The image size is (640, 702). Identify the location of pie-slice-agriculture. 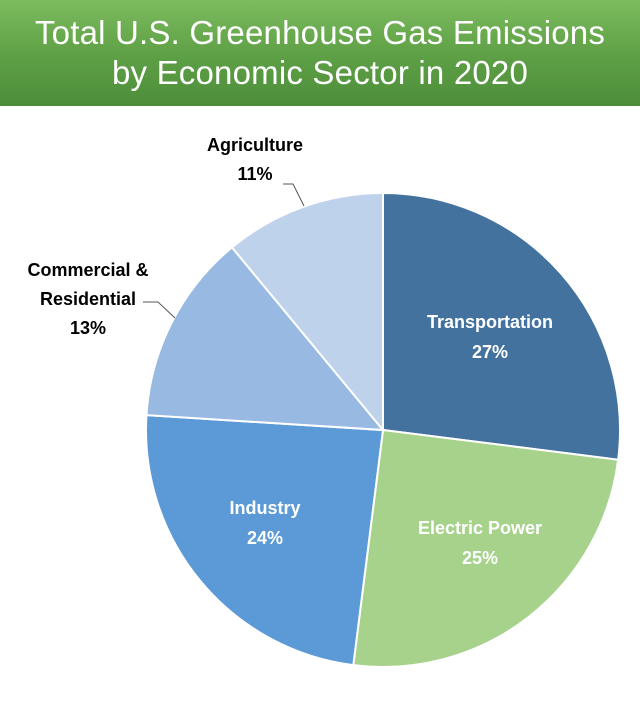
(307, 312).